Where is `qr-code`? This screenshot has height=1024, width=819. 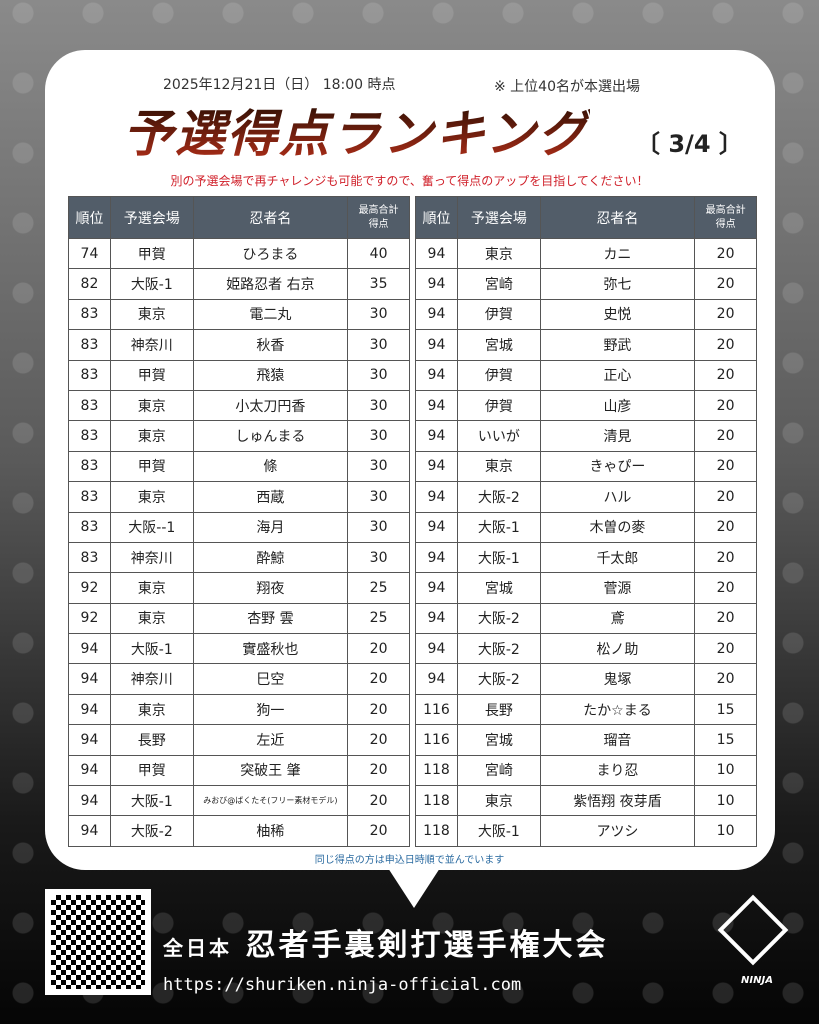 qr-code is located at coordinates (98, 942).